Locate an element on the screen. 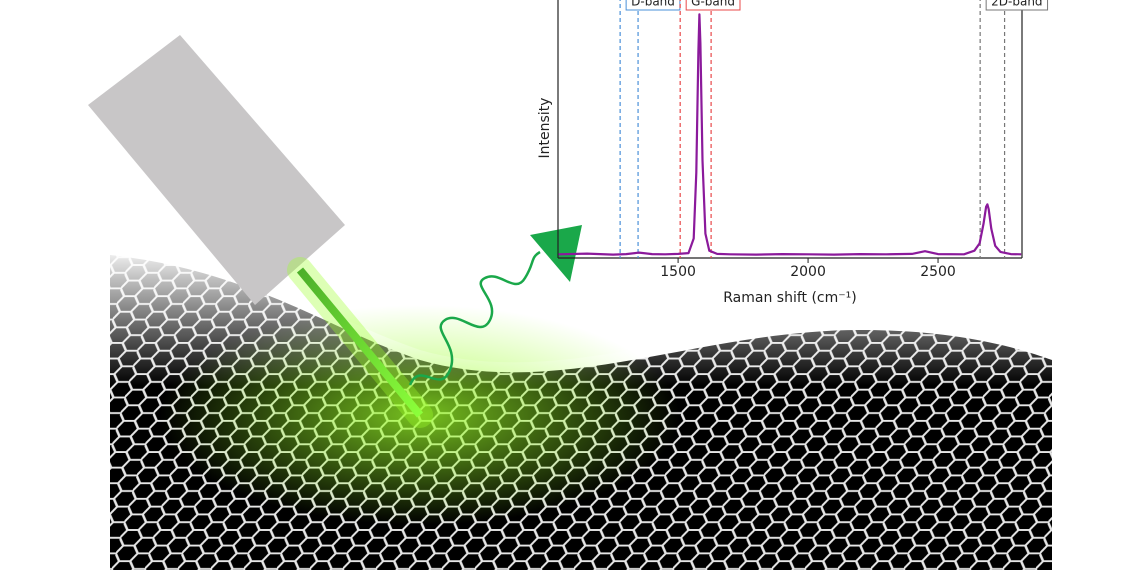 The image size is (1140, 574). laser-source is located at coordinates (216, 170).